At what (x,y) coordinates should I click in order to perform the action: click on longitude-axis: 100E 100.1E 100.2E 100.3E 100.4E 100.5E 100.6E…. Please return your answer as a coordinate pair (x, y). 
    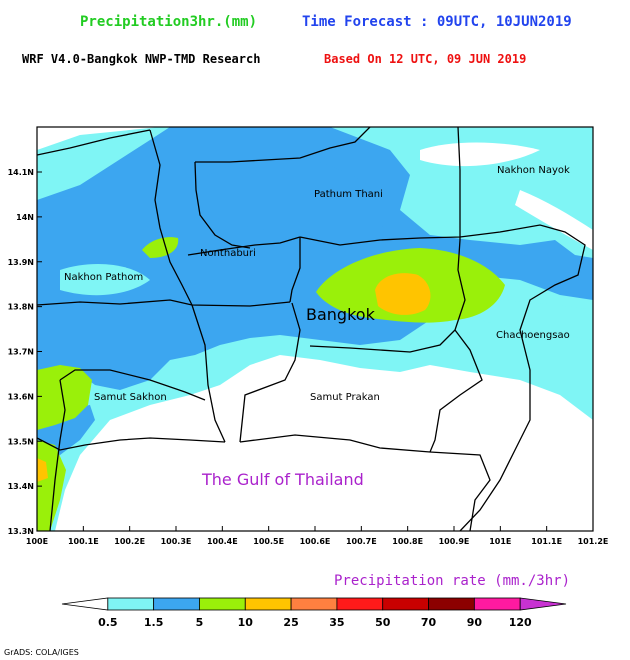
    Looking at the image, I should click on (317, 536).